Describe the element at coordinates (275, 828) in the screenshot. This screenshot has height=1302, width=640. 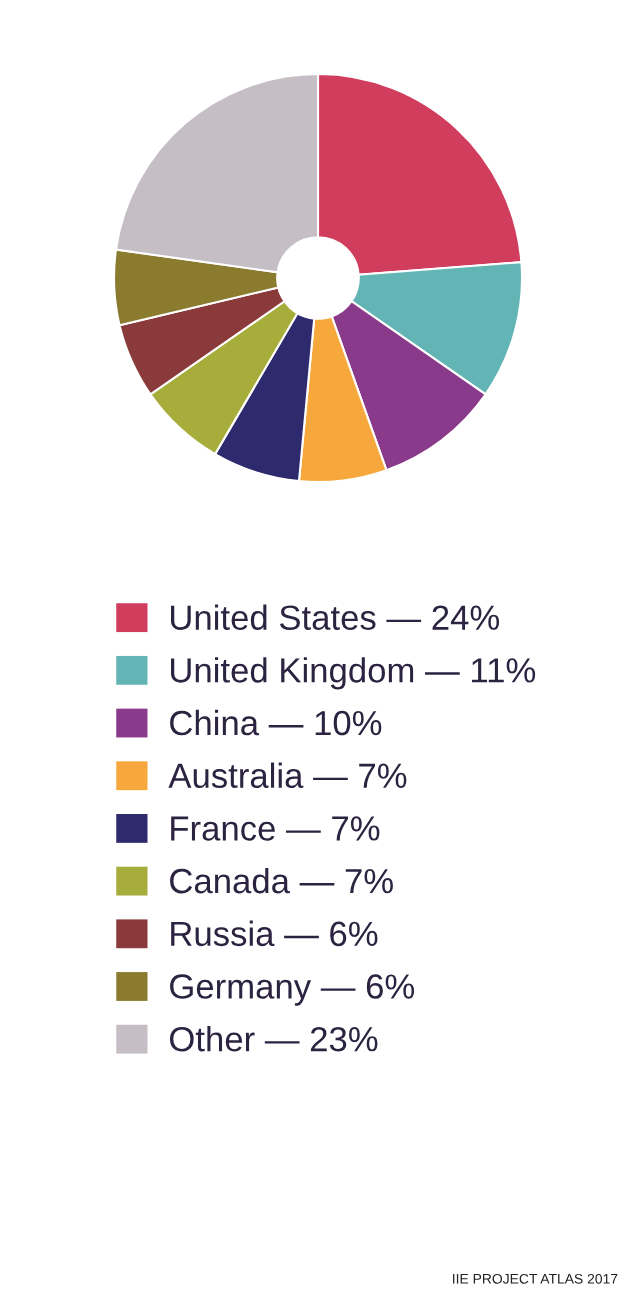
I see `legend-label: France — 7%` at that location.